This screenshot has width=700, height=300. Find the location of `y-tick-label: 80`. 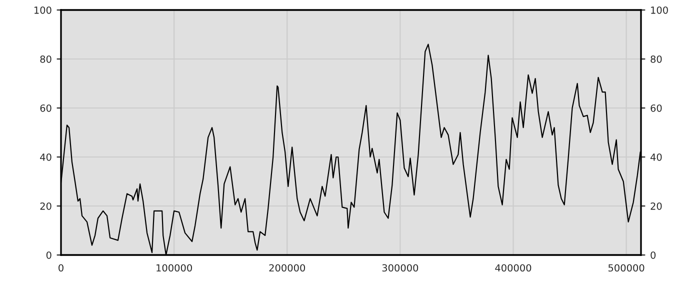

y-tick-label: 80 is located at coordinates (46, 59).